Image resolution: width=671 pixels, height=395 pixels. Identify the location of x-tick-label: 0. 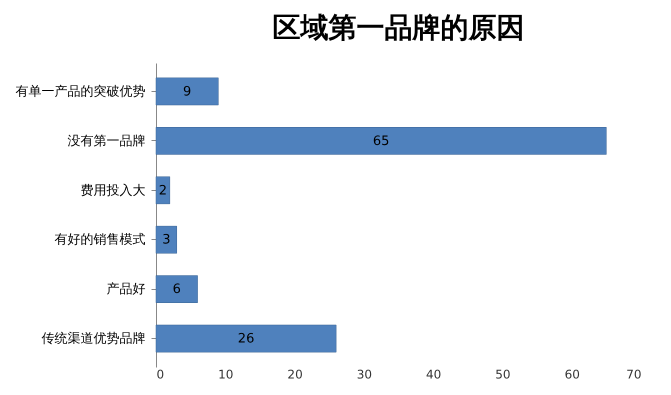
(160, 375).